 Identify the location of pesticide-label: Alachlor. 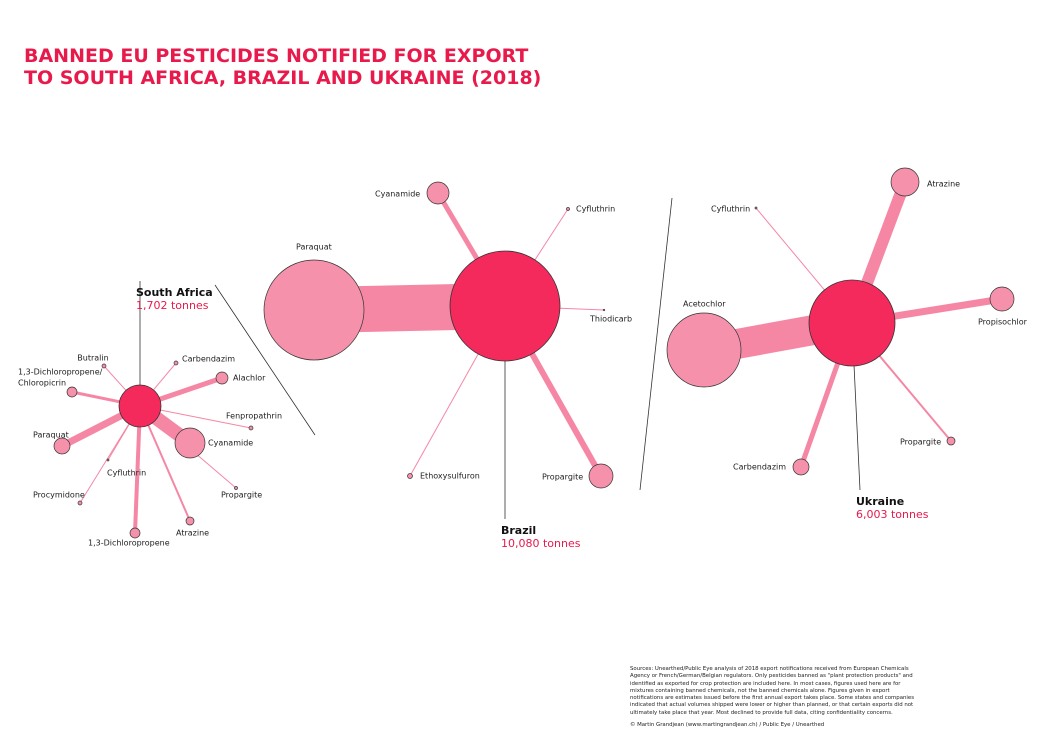
(249, 378).